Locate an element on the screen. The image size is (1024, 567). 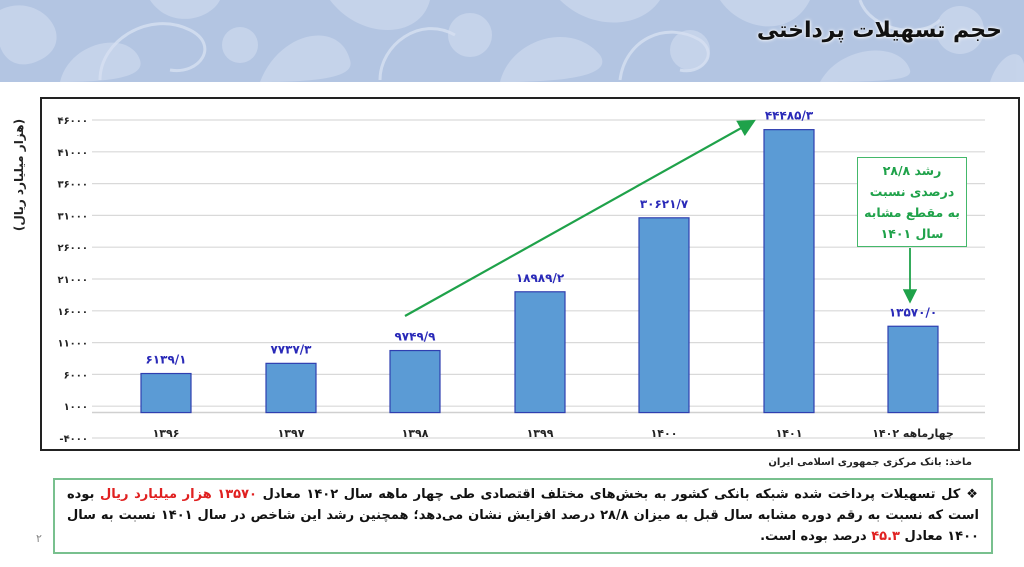
y-tick-label: ۲۶۰۰۰ is located at coordinates (72, 248).